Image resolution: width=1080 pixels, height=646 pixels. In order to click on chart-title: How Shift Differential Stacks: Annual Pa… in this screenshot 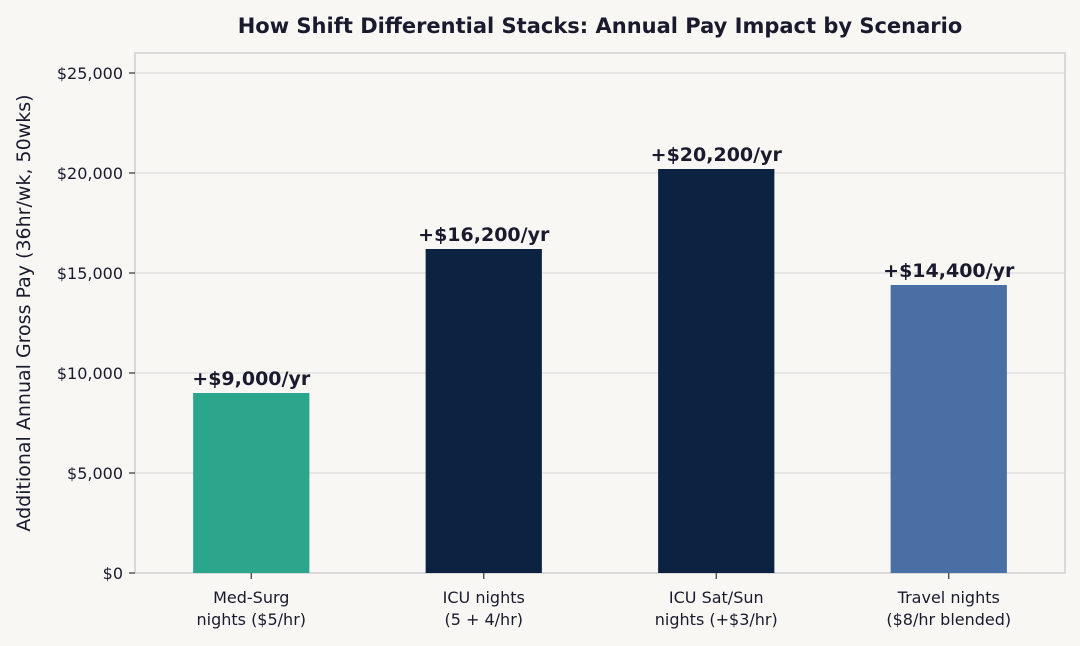, I will do `click(600, 26)`.